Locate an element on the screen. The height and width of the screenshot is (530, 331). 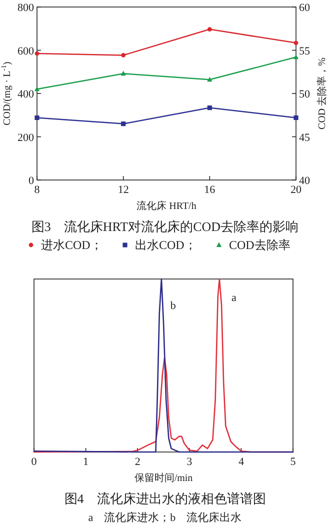
text: a 流化床进水；b 流化床出水 is located at coordinates (165, 517).